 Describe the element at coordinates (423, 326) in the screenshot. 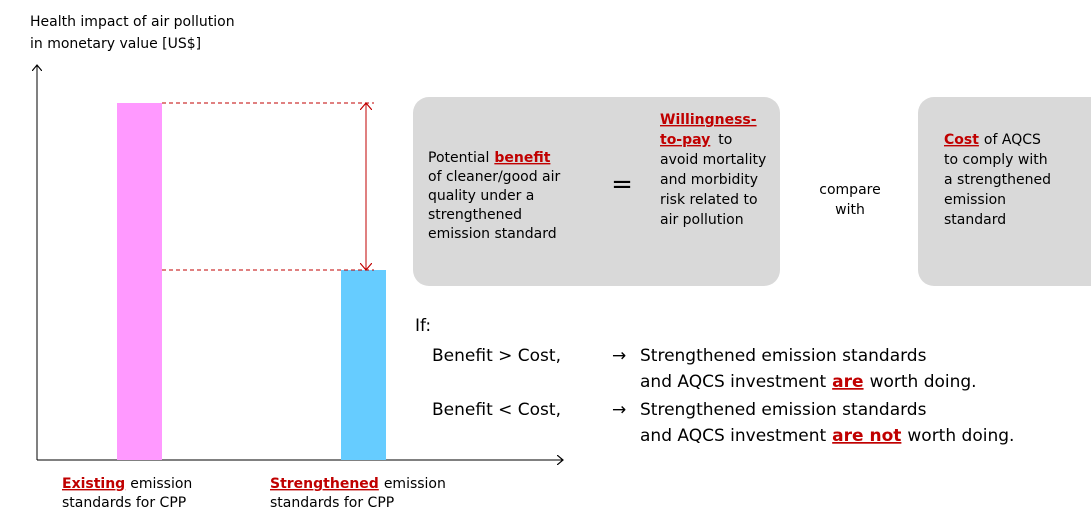

I see `if-label: If:` at that location.